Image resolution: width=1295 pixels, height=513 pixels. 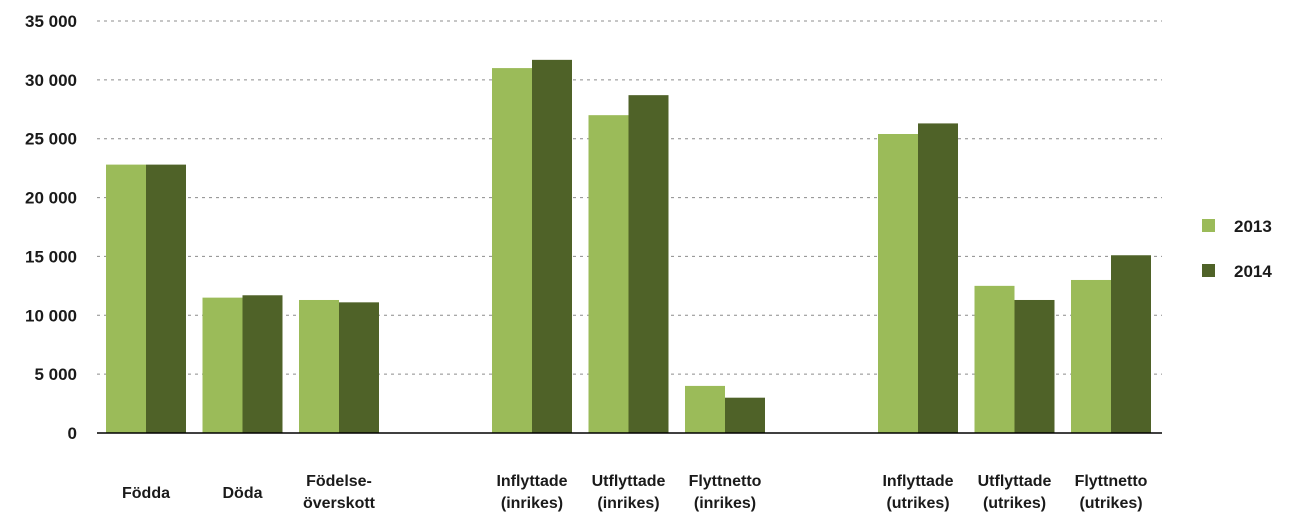 I want to click on category-label: Inflyttade (inrikes), so click(x=531, y=492).